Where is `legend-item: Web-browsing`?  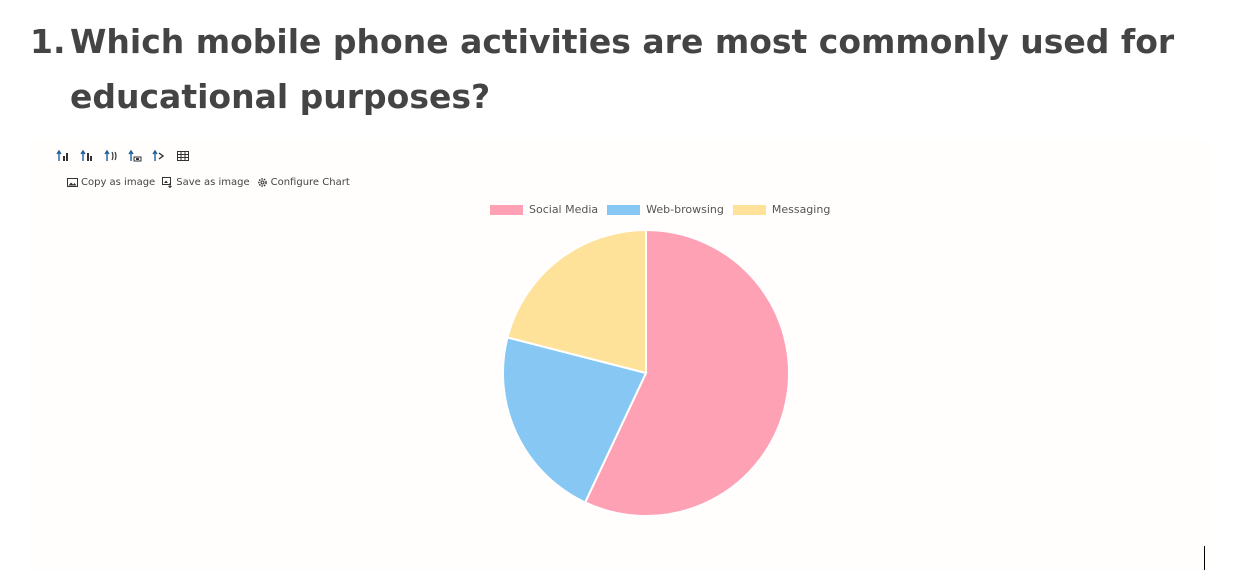 legend-item: Web-browsing is located at coordinates (665, 209).